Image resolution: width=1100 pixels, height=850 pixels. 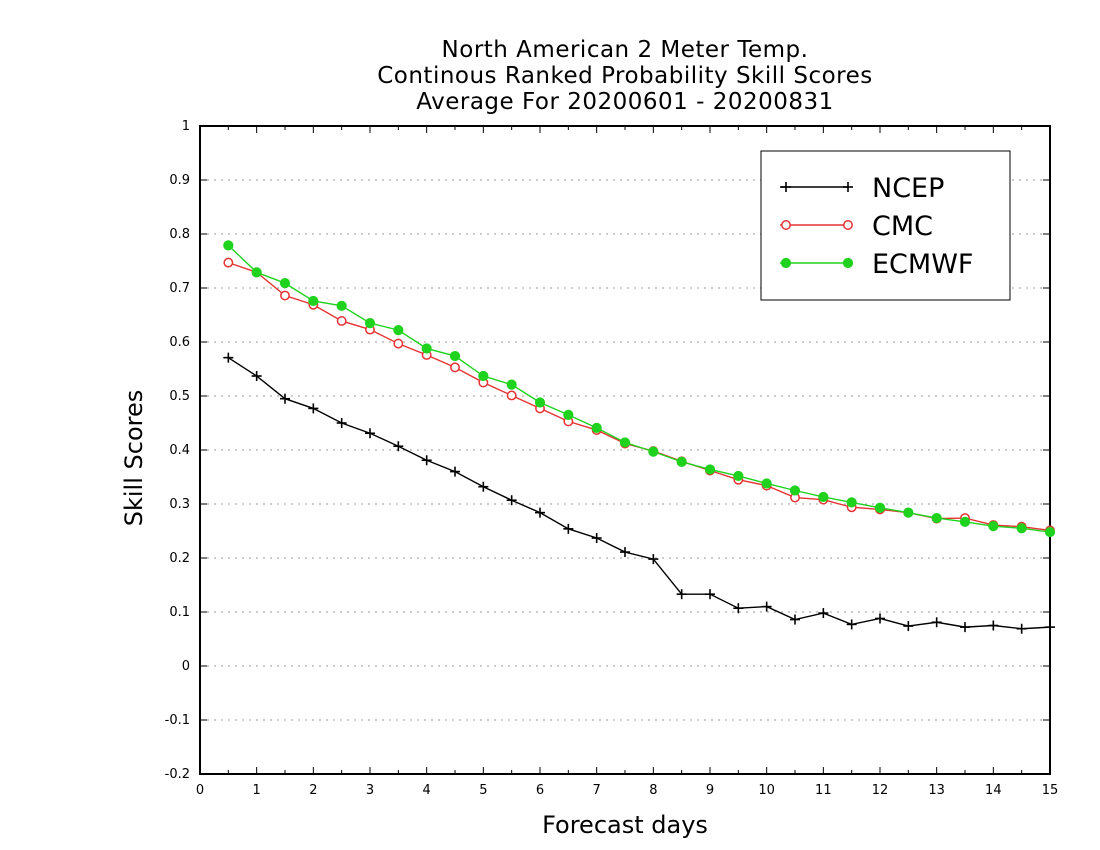 I want to click on legend-item-ncep: NCEP, so click(x=862, y=188).